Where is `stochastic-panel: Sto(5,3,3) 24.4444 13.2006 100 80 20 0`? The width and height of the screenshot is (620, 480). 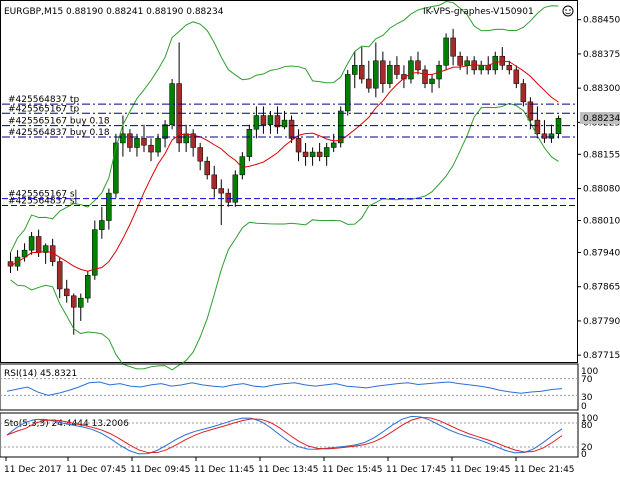 stochastic-panel: Sto(5,3,3) 24.4444 13.2006 100 80 20 0 is located at coordinates (299, 436).